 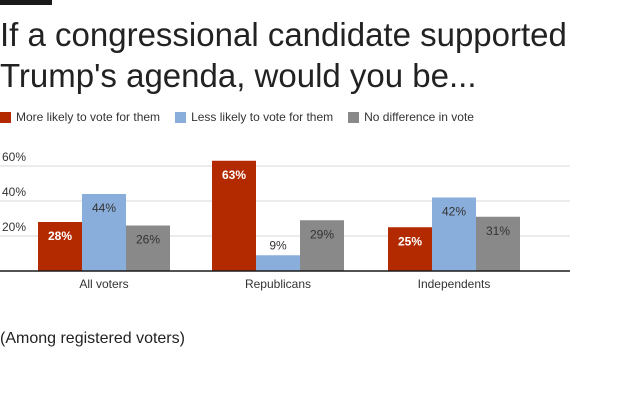 What do you see at coordinates (103, 284) in the screenshot?
I see `x-tick-label-all-voters: All voters` at bounding box center [103, 284].